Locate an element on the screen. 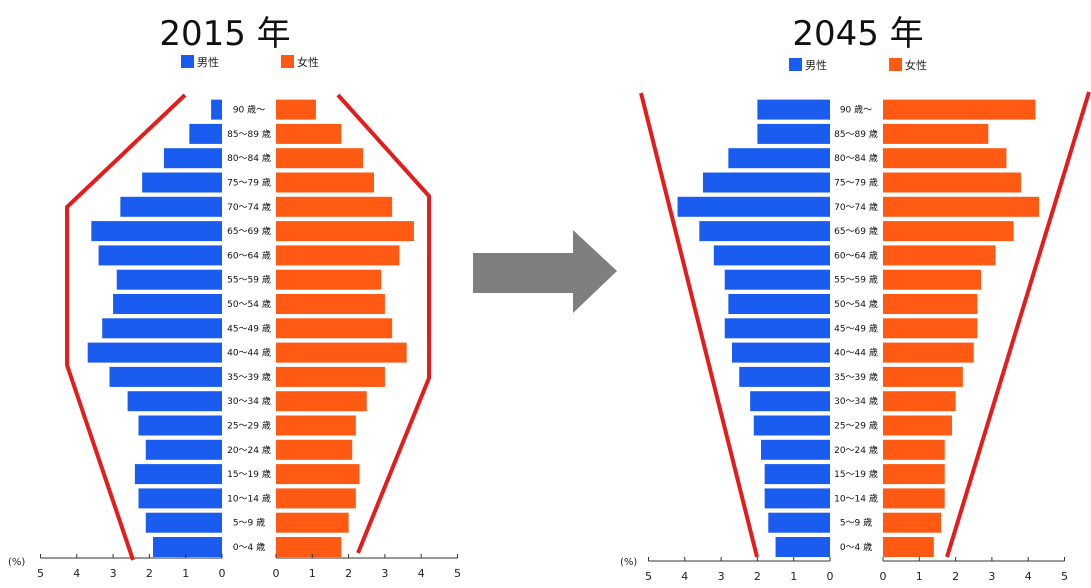  tick-label: 4 is located at coordinates (684, 576).